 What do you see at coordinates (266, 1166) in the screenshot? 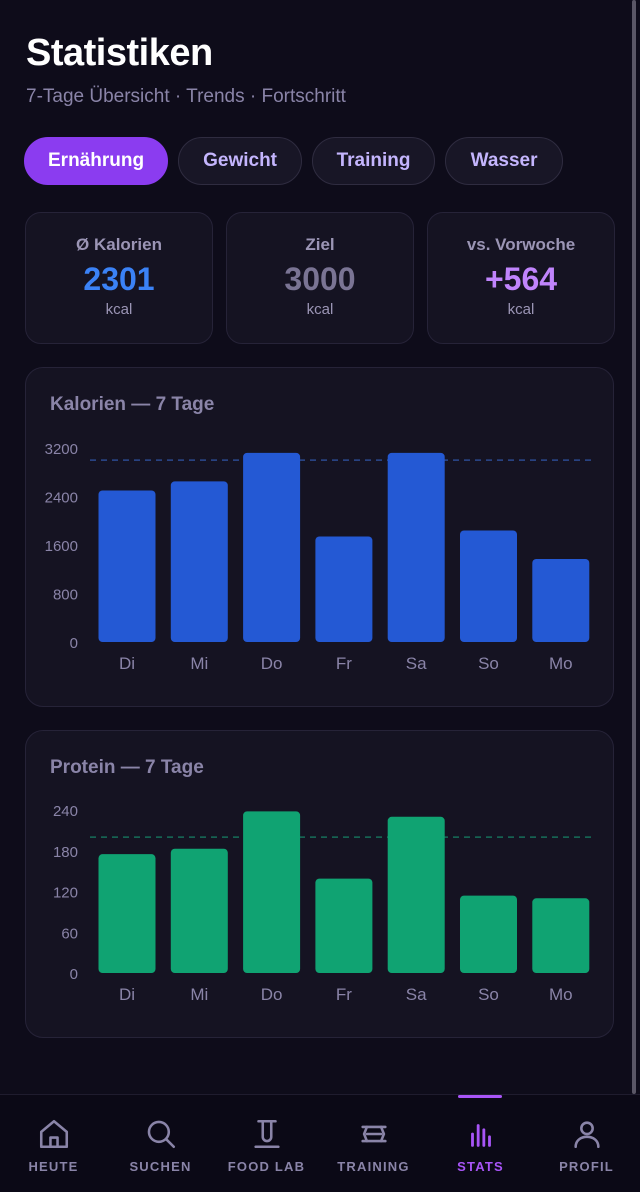
I see `nav-label: FOOD LAB` at bounding box center [266, 1166].